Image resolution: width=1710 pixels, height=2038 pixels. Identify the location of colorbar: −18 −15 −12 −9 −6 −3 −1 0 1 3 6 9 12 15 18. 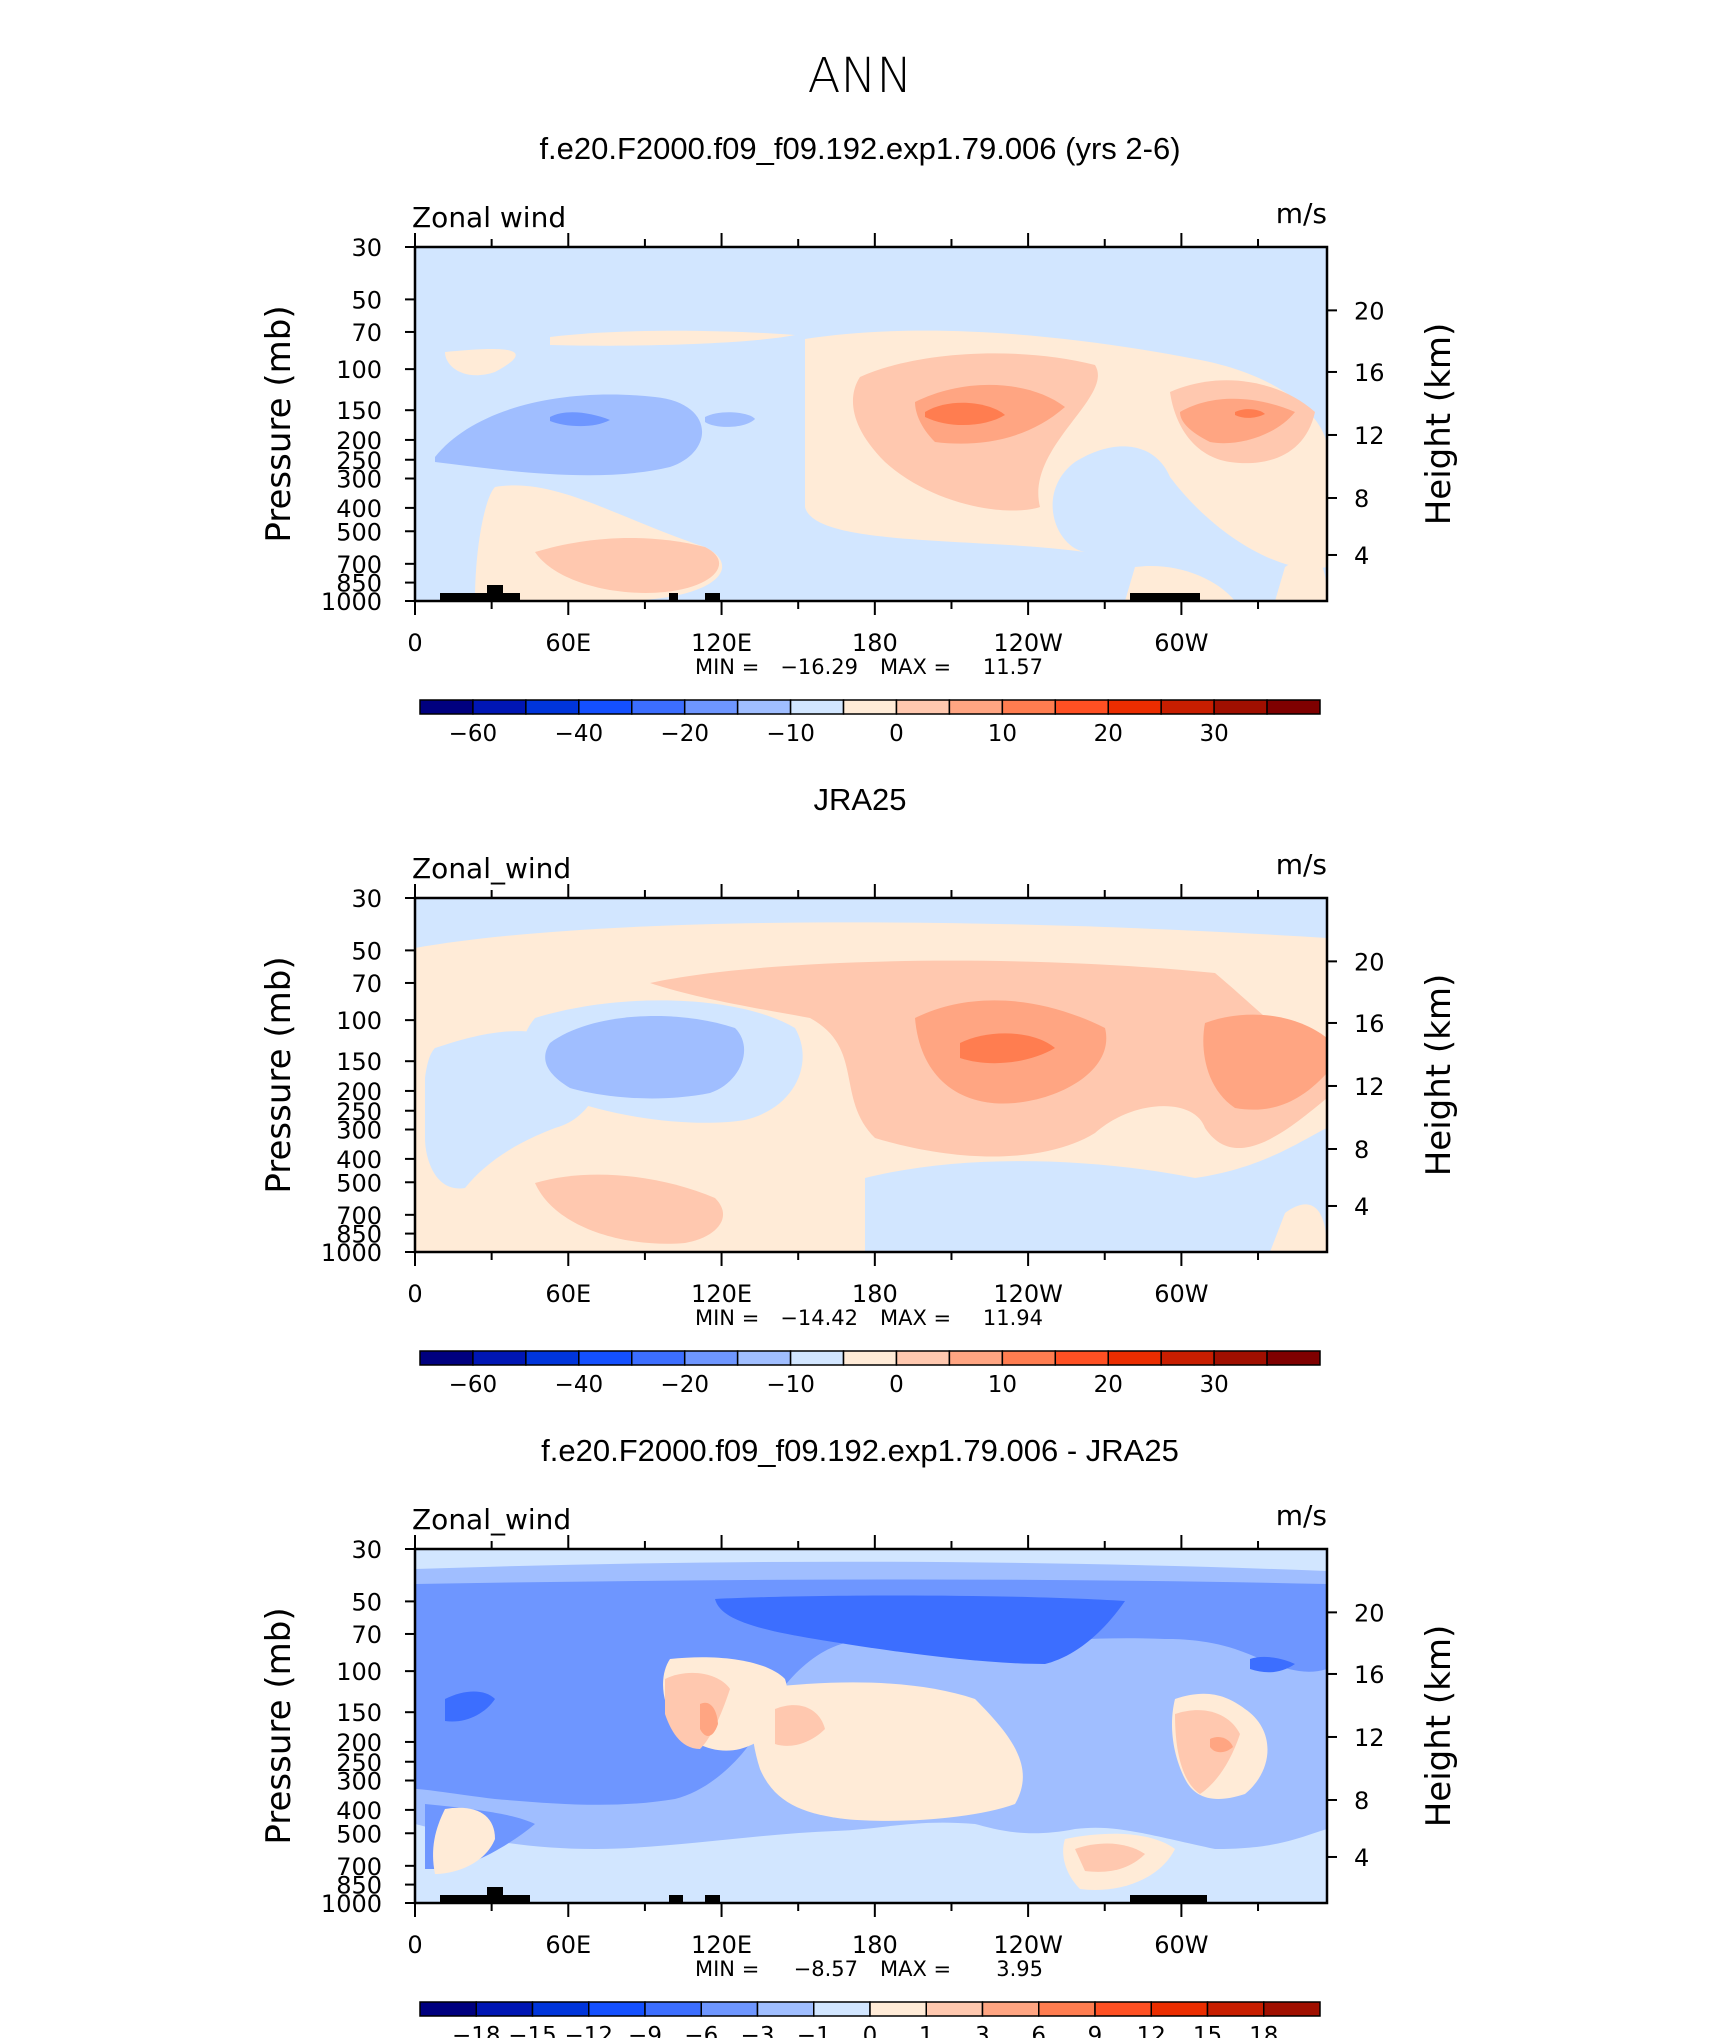
(870, 2019).